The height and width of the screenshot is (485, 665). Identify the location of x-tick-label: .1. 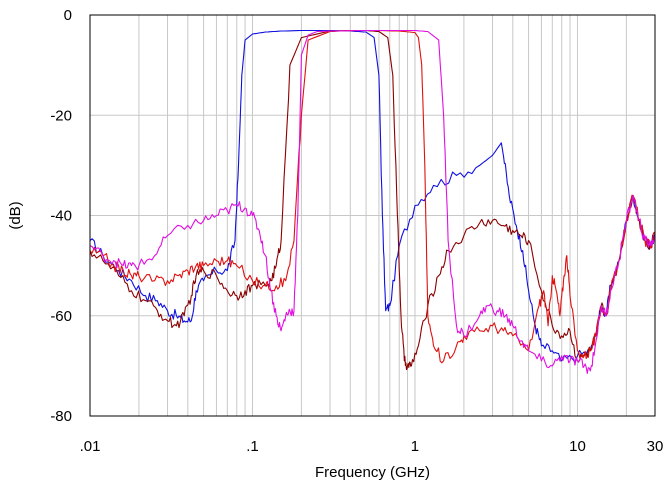
(252, 446).